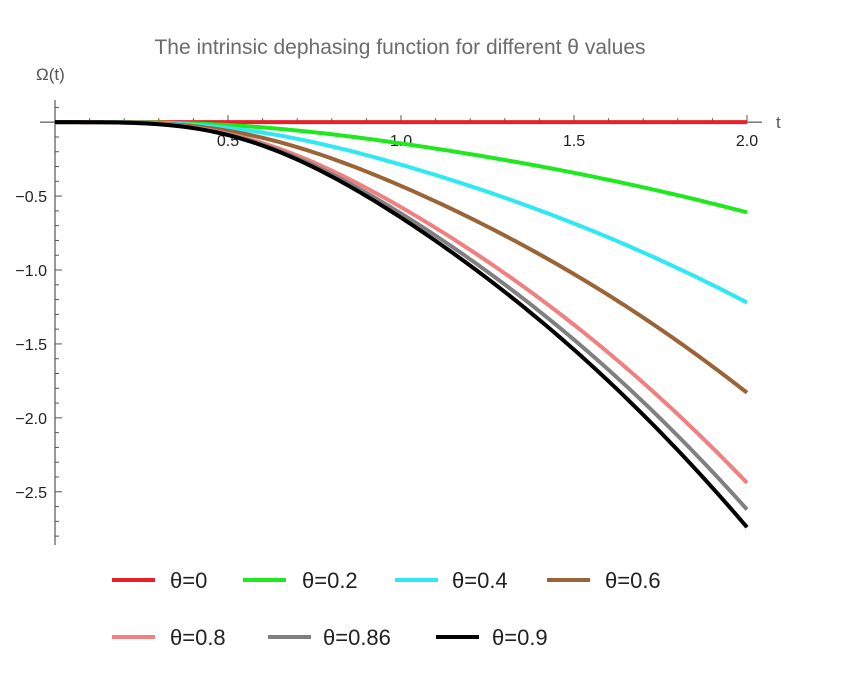  What do you see at coordinates (386, 609) in the screenshot?
I see `legend: θ=0 θ=0.2 θ=0.4 θ=0.6 θ=0.8 θ=0.86 θ=0.9` at bounding box center [386, 609].